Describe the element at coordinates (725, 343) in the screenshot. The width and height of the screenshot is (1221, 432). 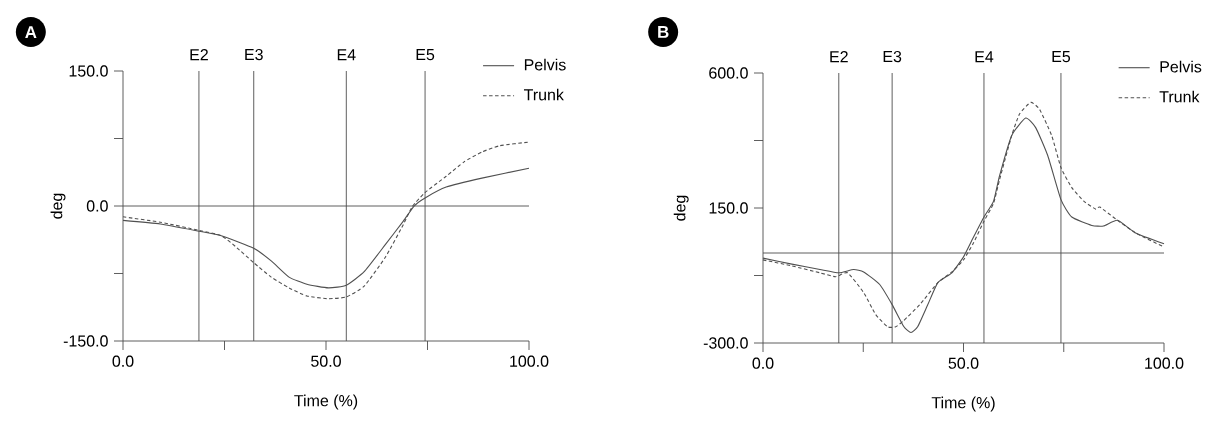
I see `y-tick-label: -300.0` at that location.